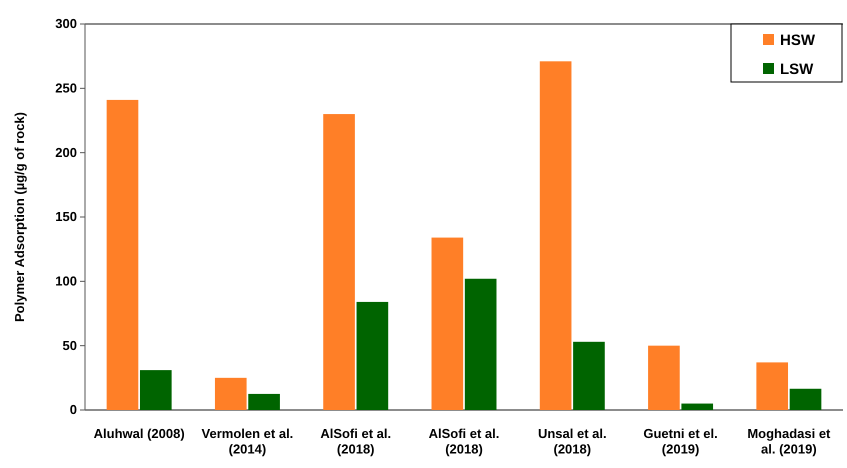 The image size is (847, 468). What do you see at coordinates (19, 217) in the screenshot?
I see `y-axis-title: Polymer Adsorption (µg/g of rock)` at bounding box center [19, 217].